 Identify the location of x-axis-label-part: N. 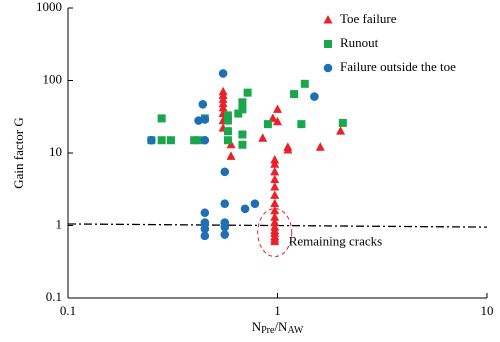
(257, 326).